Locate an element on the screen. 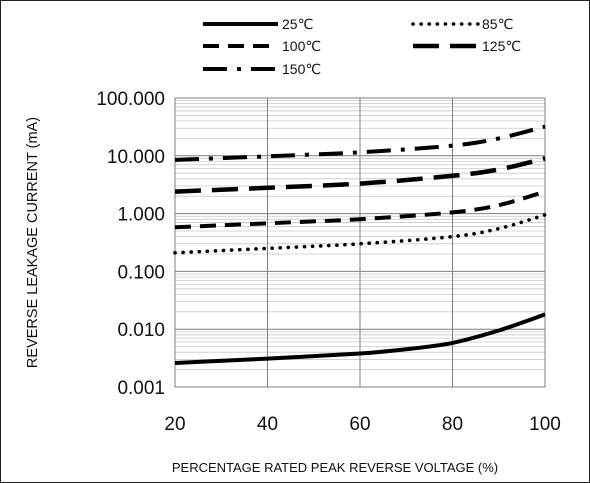 This screenshot has width=590, height=483. y-tick-label: 0.001 is located at coordinates (141, 388).